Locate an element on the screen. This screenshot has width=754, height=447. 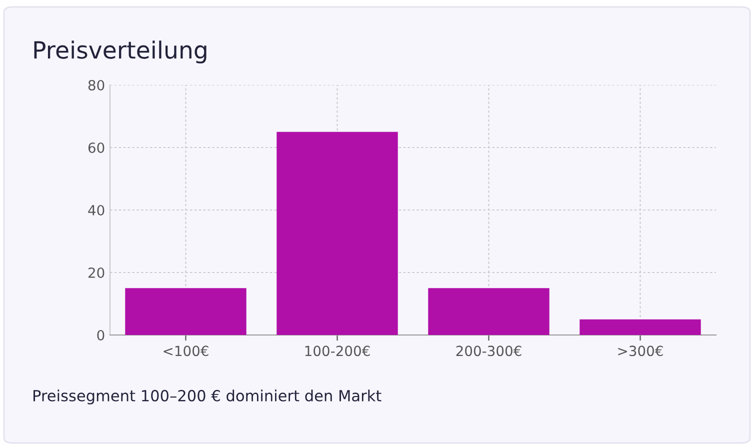
x-tick-label: <100€ is located at coordinates (186, 351).